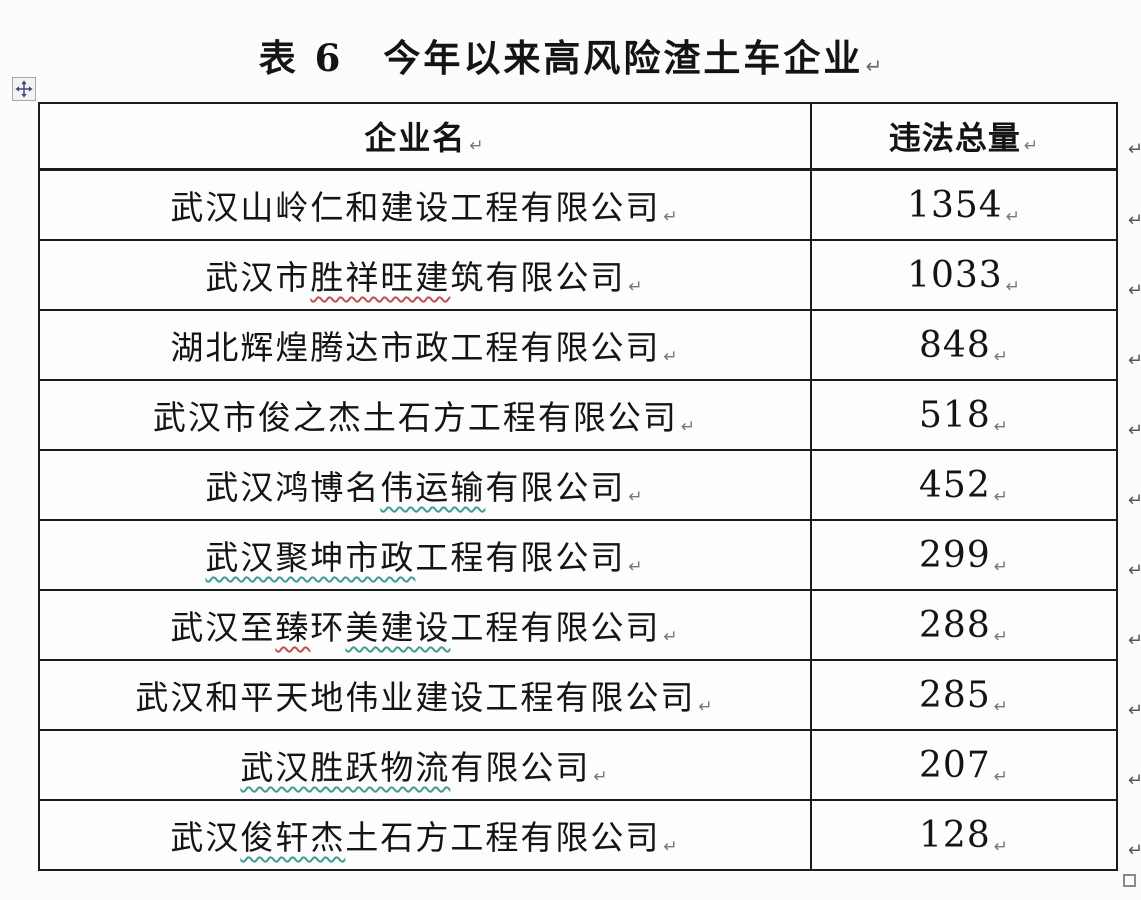  I want to click on company-cell: 武汉鸿博名伟运输有限公司 ↵, so click(426, 485).